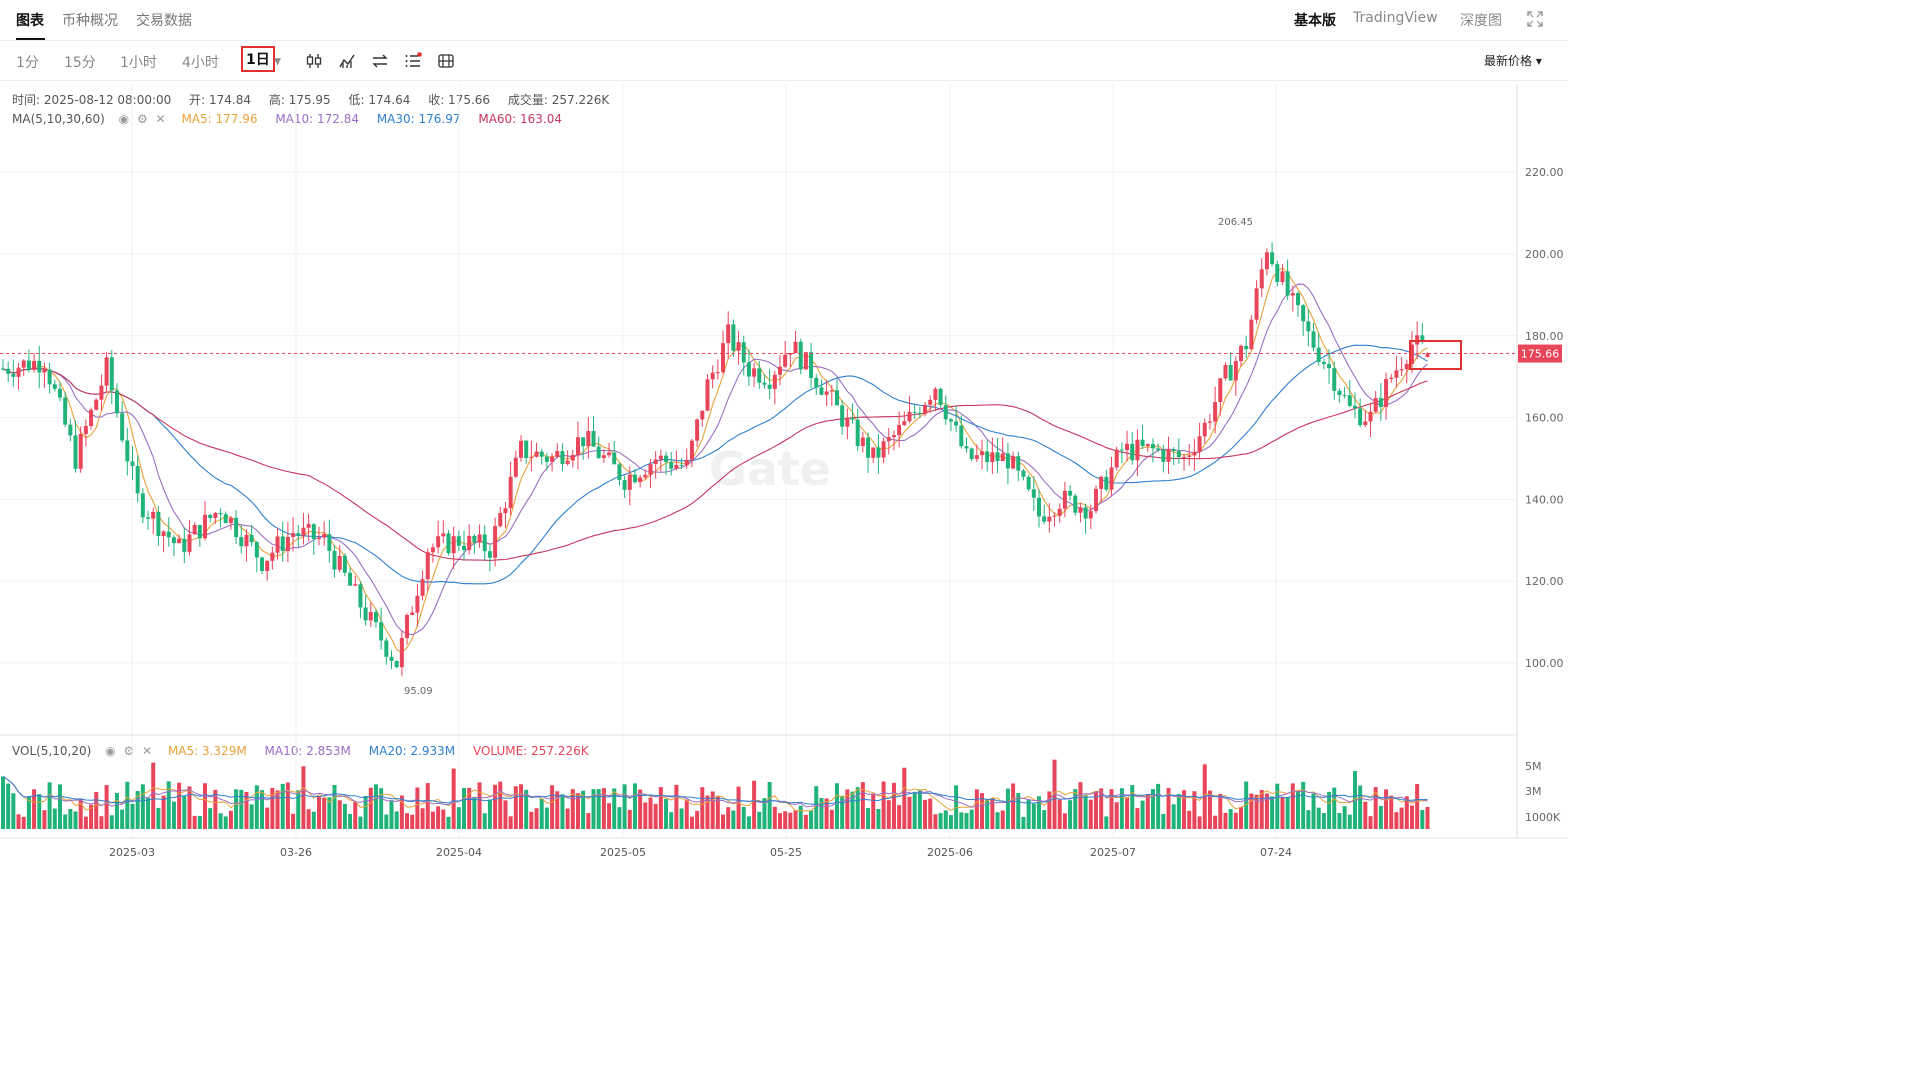 The image size is (1920, 1080). What do you see at coordinates (380, 61) in the screenshot?
I see `swap-icon` at bounding box center [380, 61].